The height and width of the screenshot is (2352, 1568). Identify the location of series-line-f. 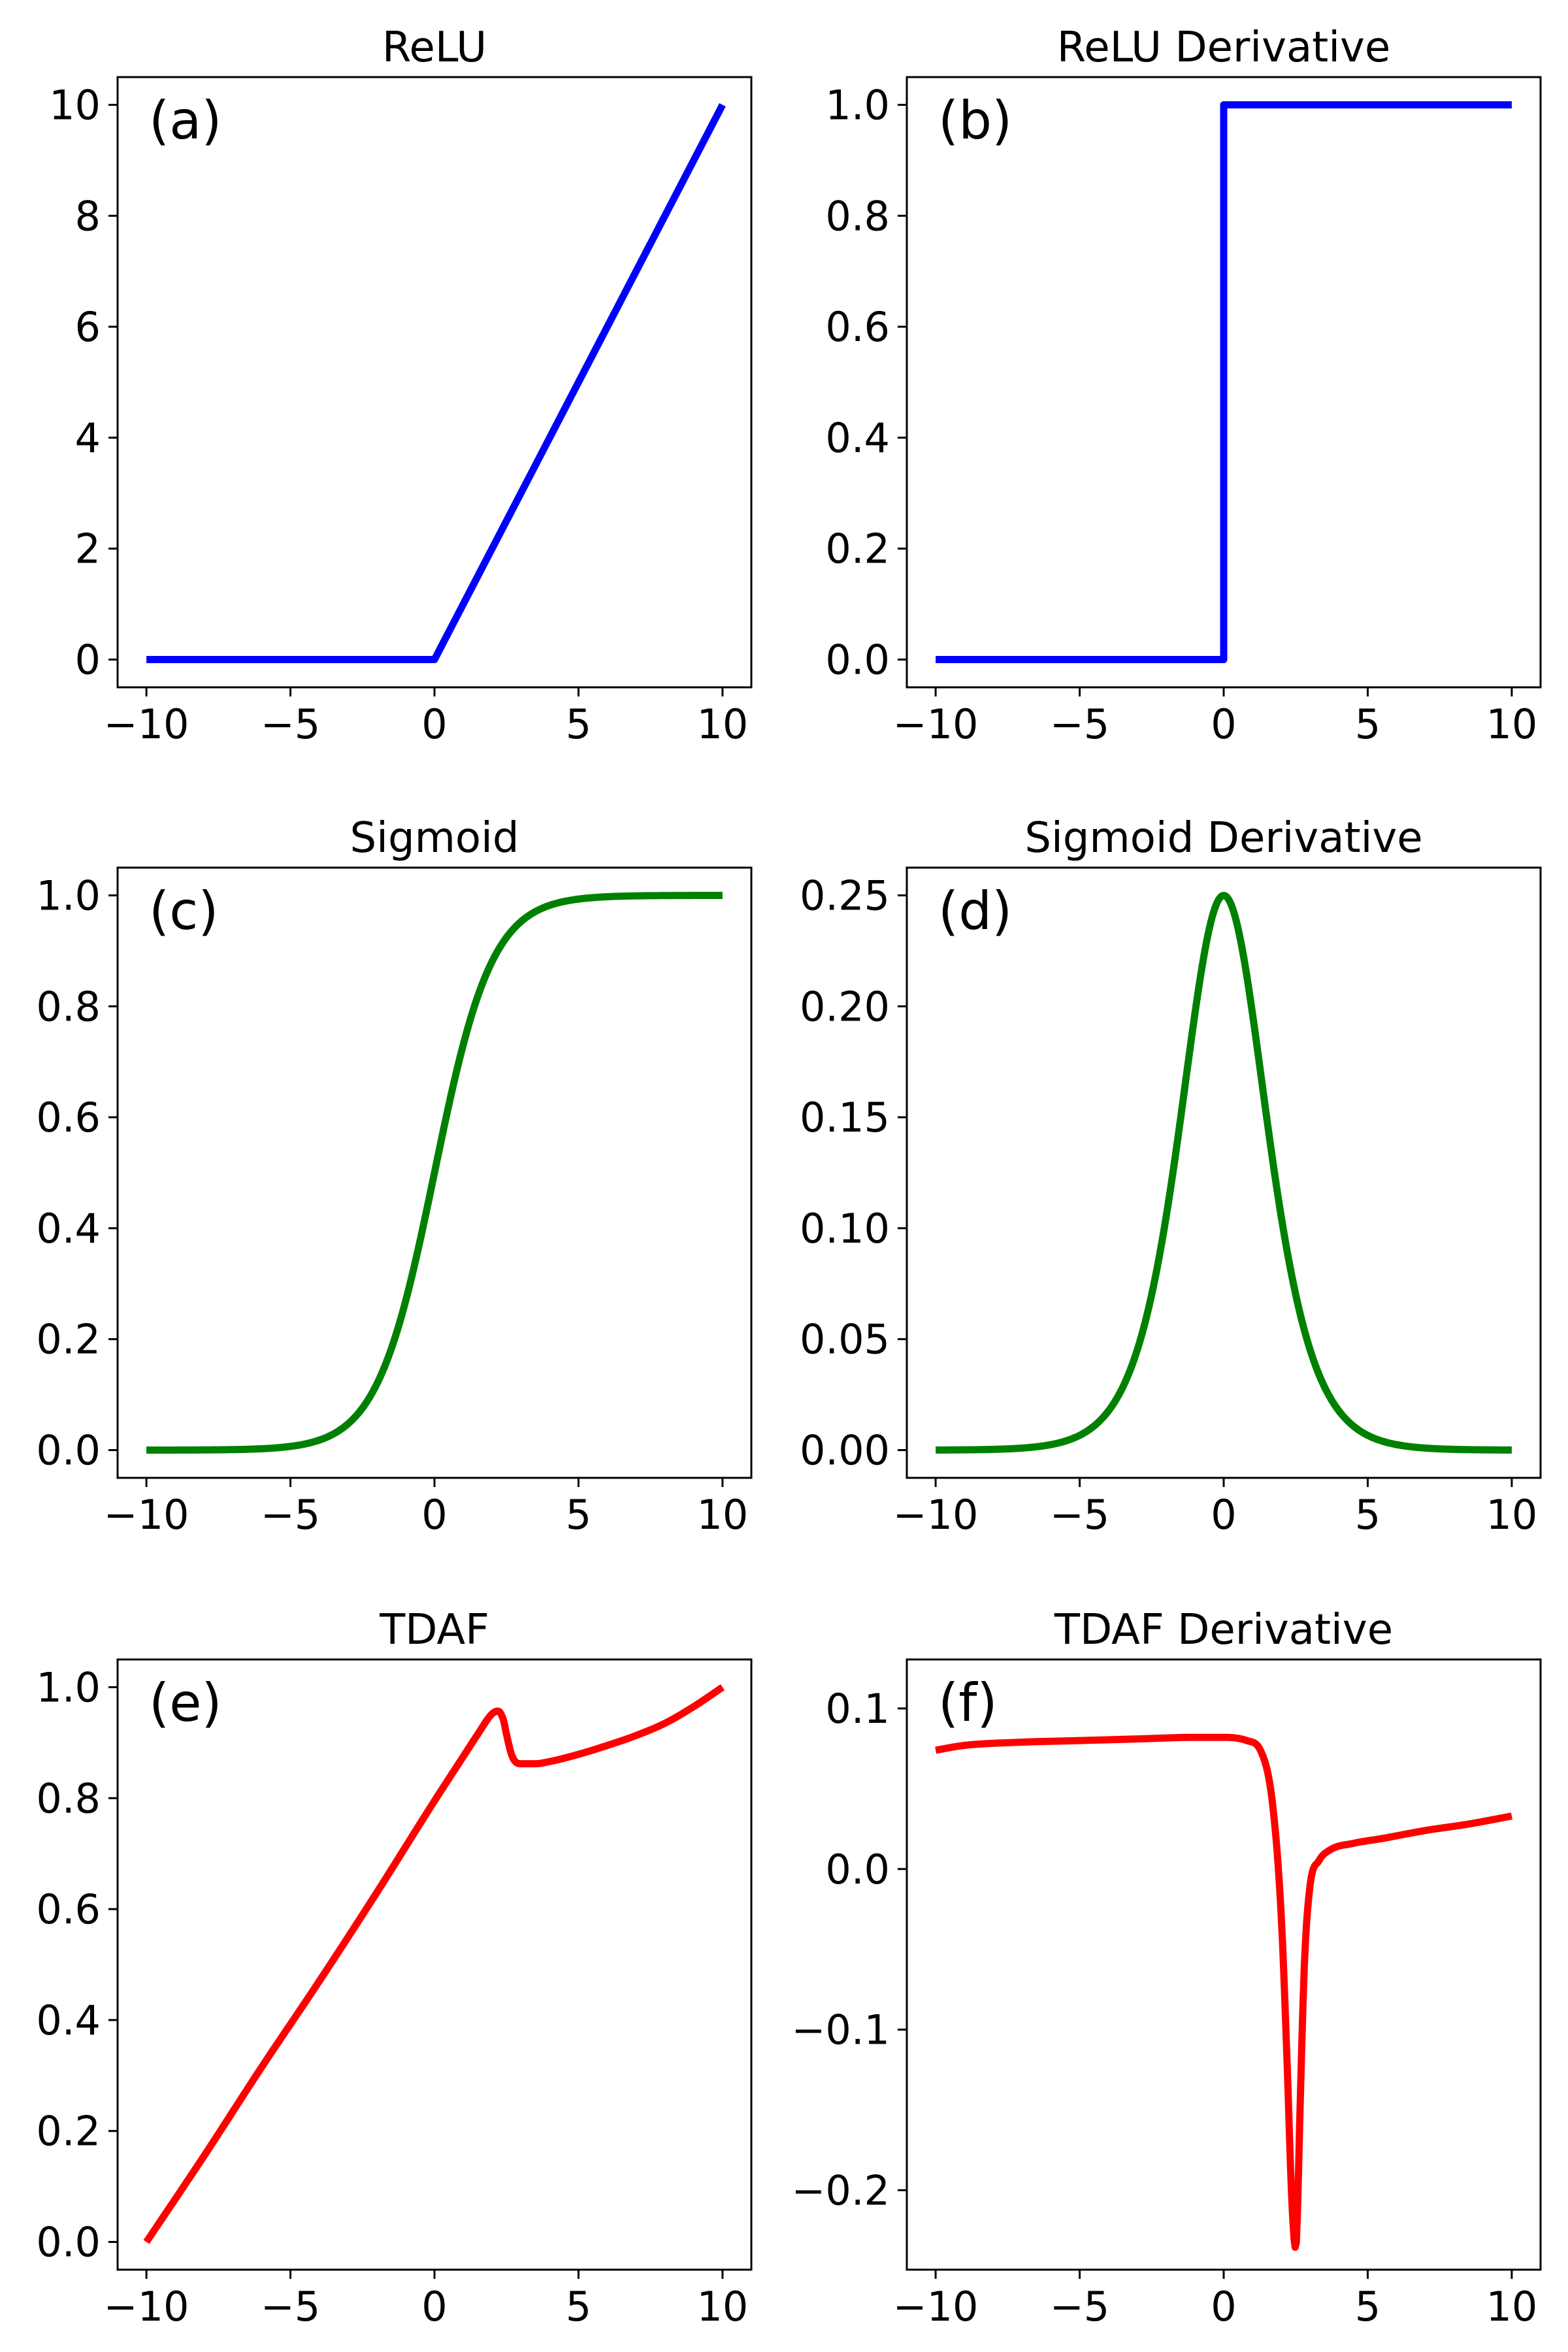
(1223, 1992).